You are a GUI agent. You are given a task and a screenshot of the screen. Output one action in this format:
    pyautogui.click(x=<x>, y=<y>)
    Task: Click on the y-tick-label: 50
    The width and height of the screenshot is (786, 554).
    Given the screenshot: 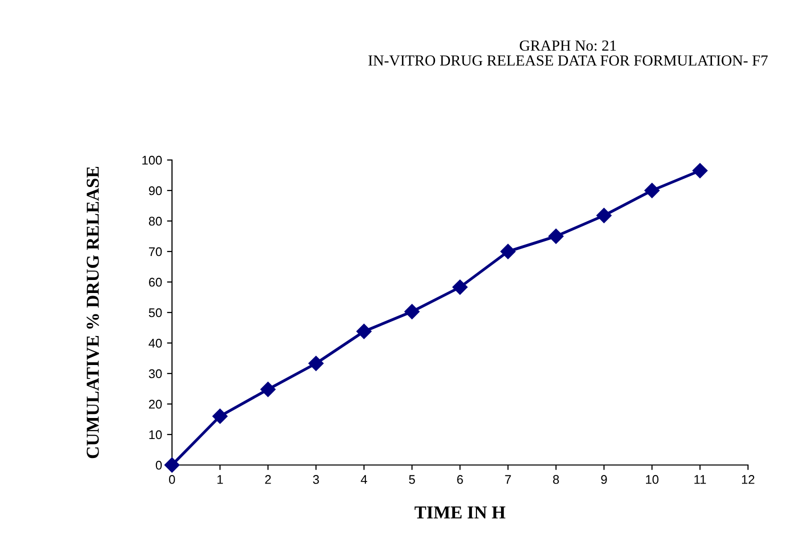 What is the action you would take?
    pyautogui.click(x=155, y=313)
    